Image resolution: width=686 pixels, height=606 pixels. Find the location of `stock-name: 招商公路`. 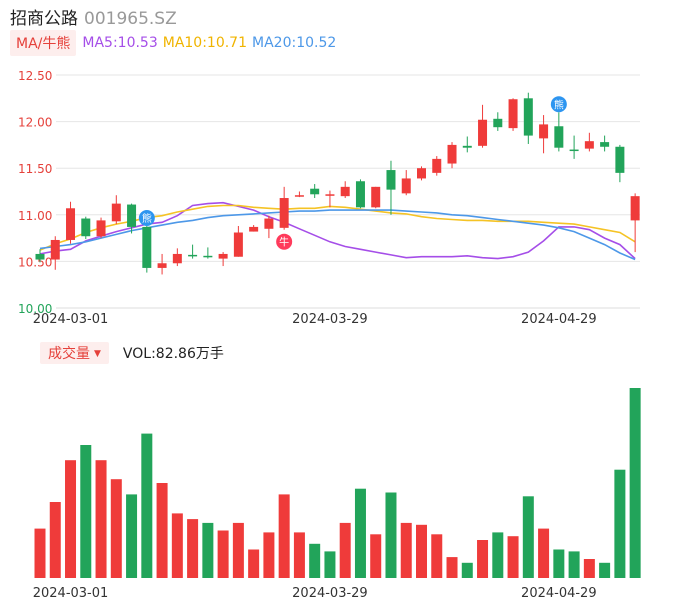

stock-name: 招商公路 is located at coordinates (44, 19).